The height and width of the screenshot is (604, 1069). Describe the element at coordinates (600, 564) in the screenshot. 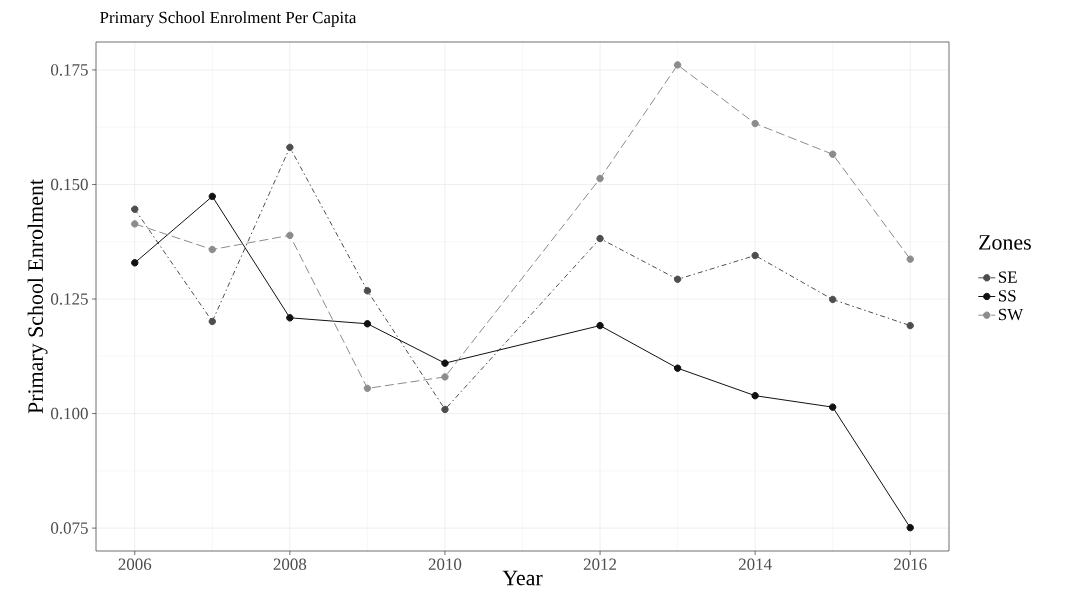

I see `x-tick-label: 2012` at that location.